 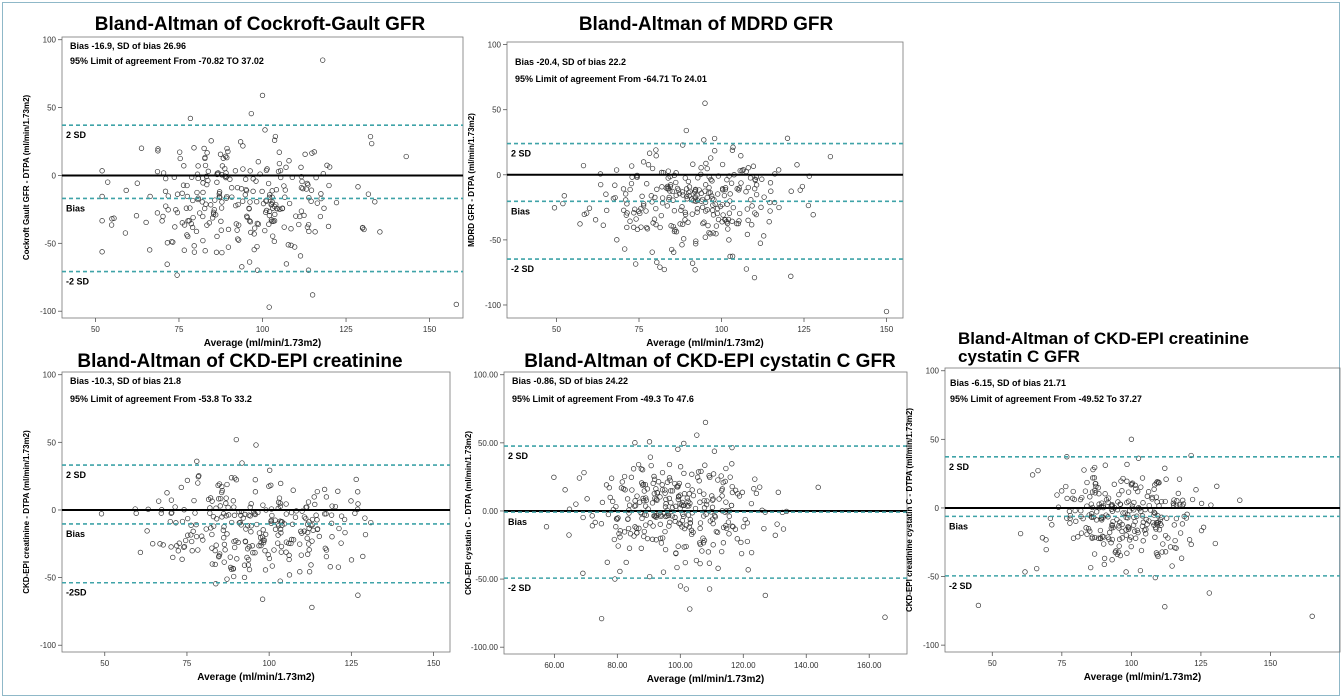 I want to click on bias-line-label: Bias, so click(x=75, y=208).